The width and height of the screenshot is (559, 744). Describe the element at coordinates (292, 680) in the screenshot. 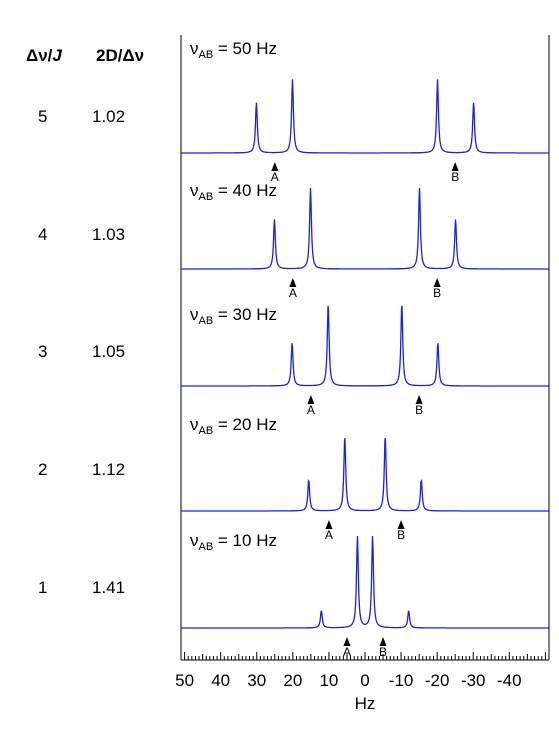

I see `x-tick-label: 20` at that location.